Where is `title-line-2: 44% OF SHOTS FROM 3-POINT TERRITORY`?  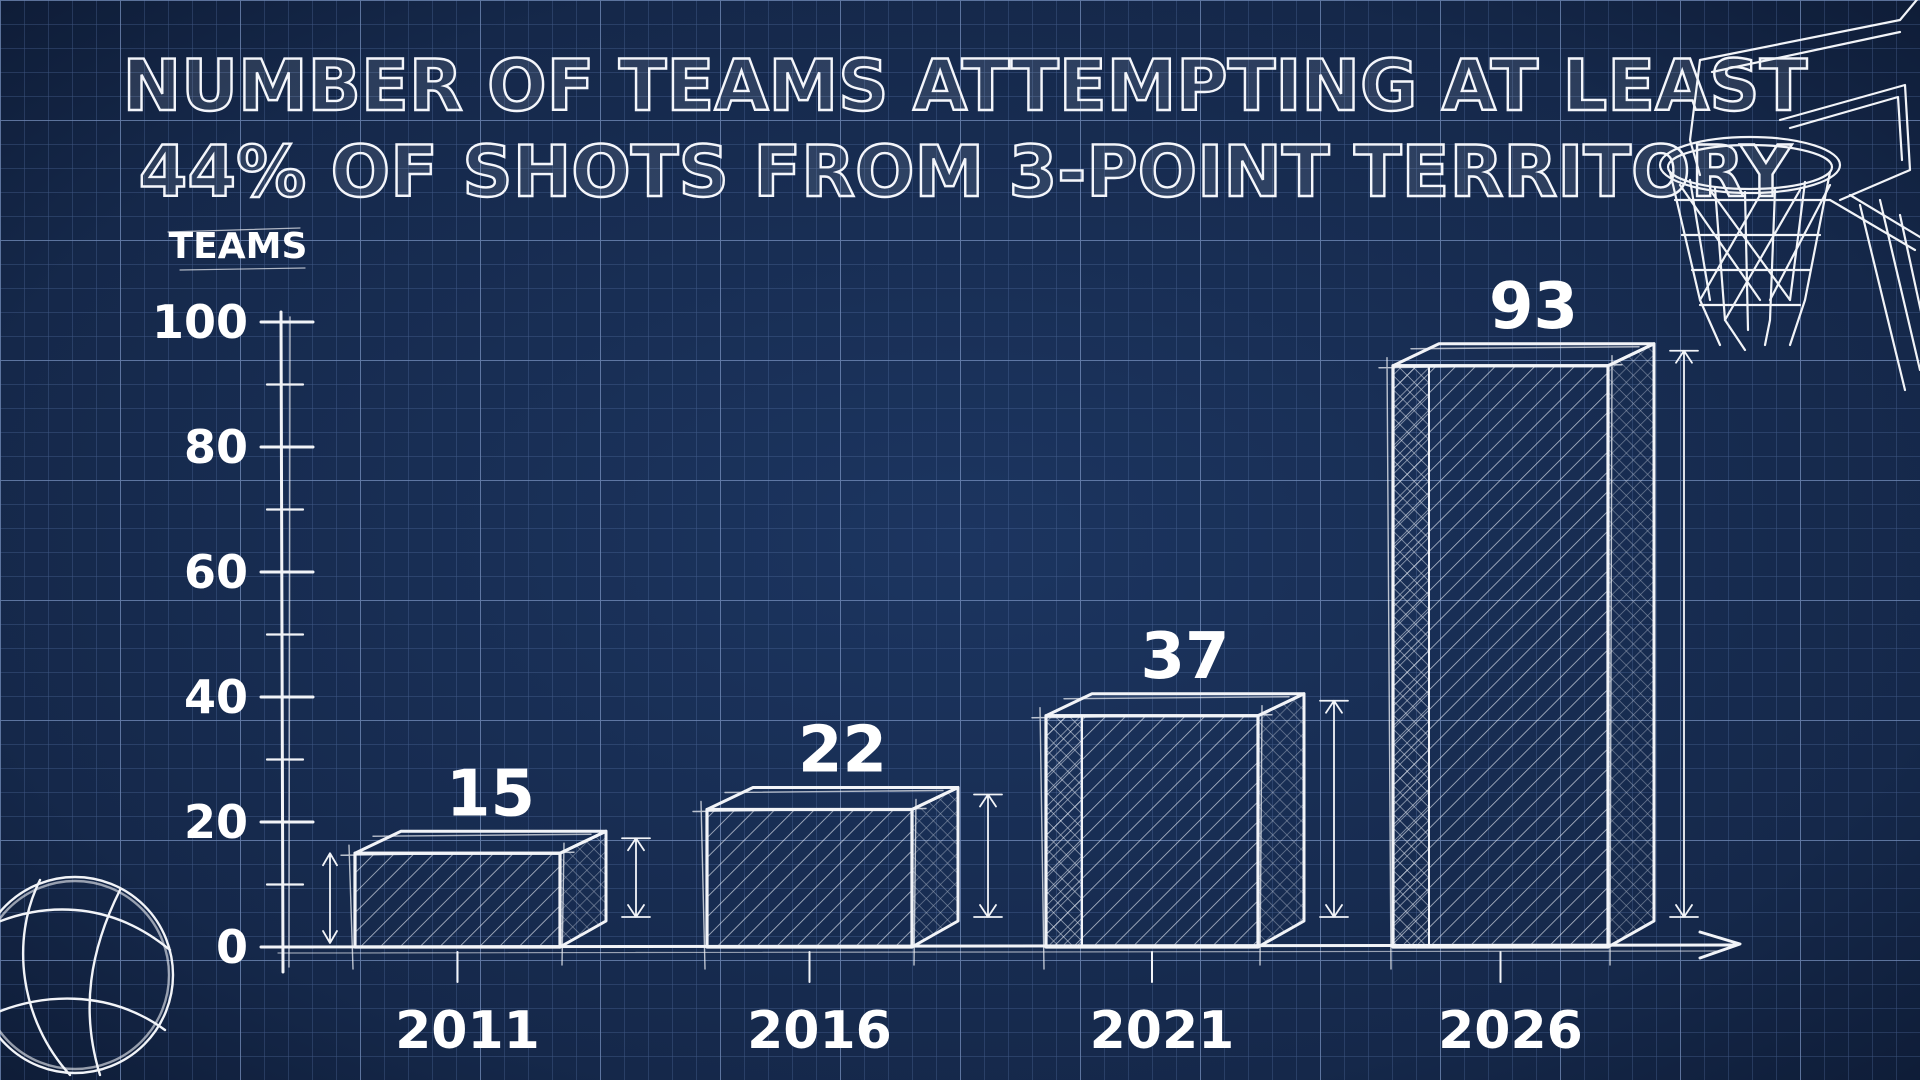
title-line-2: 44% OF SHOTS FROM 3-POINT TERRITORY is located at coordinates (966, 172).